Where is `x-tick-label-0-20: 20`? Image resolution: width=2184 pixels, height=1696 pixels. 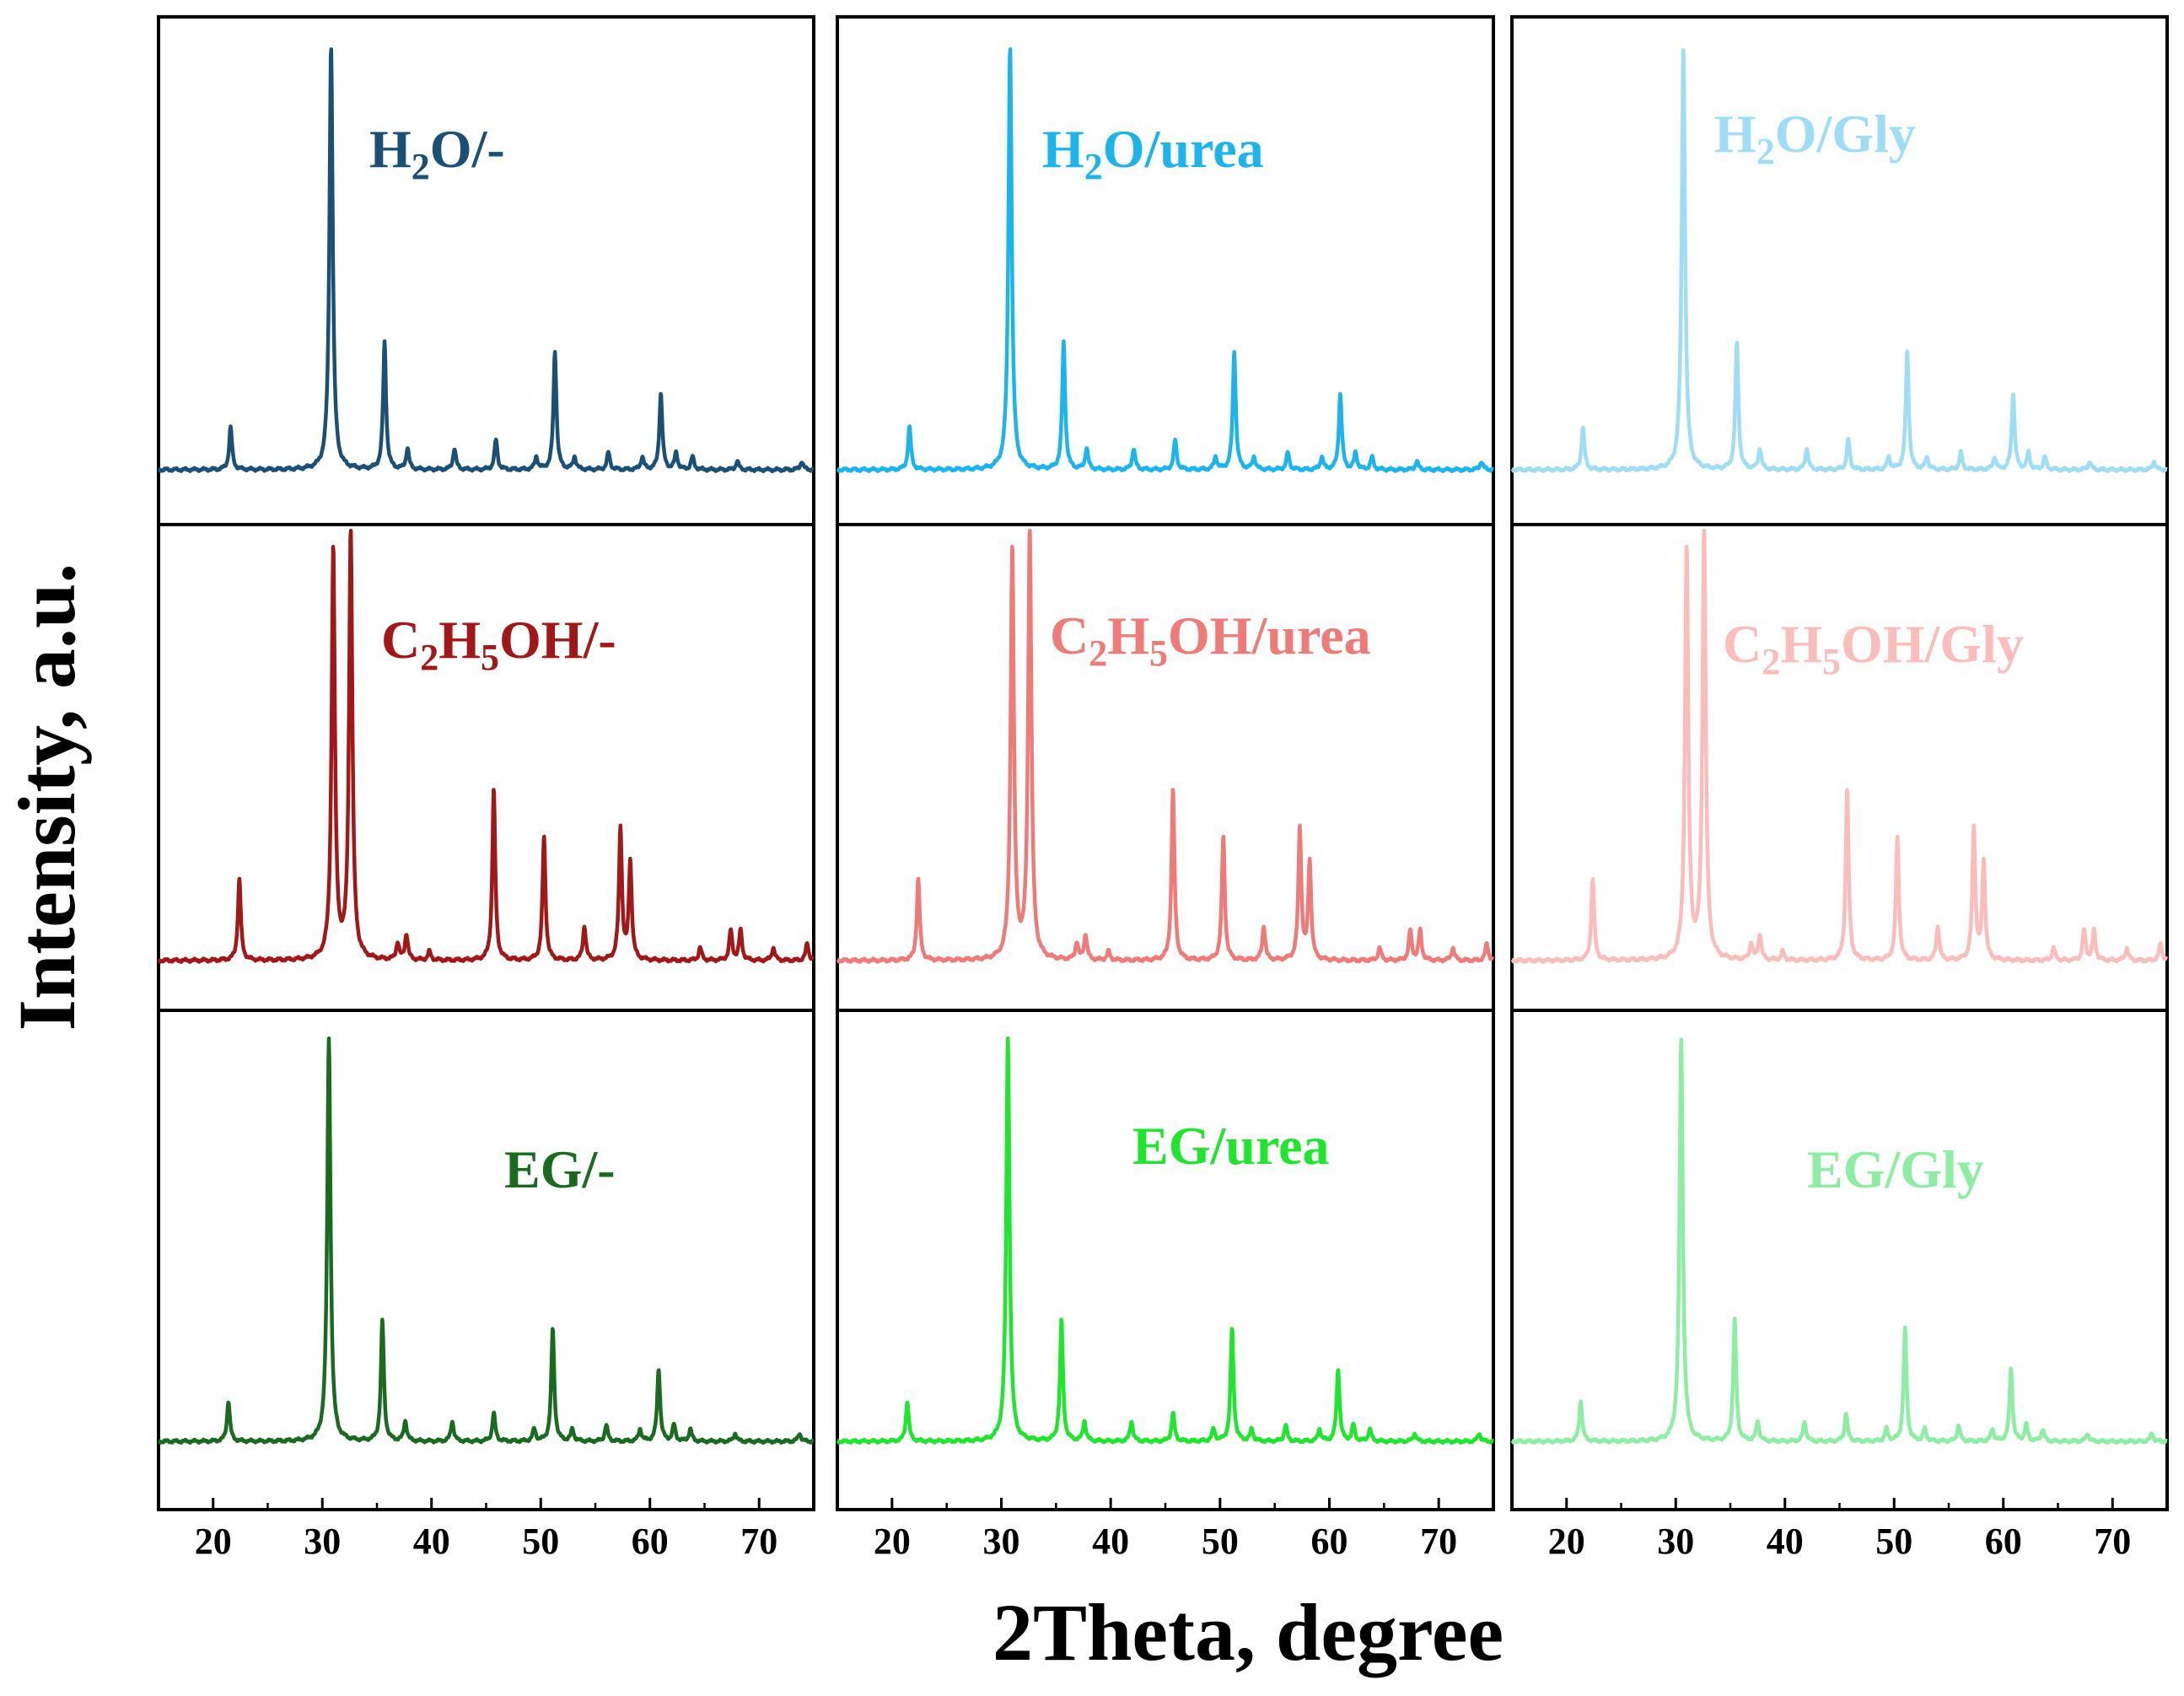 x-tick-label-0-20: 20 is located at coordinates (214, 1541).